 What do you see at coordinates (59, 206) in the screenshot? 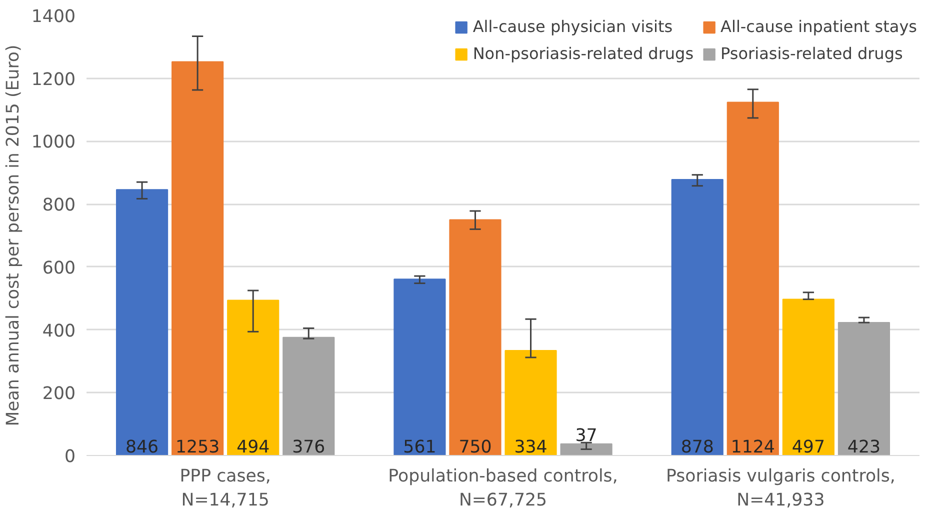
I see `y-tick-label: 800` at bounding box center [59, 206].